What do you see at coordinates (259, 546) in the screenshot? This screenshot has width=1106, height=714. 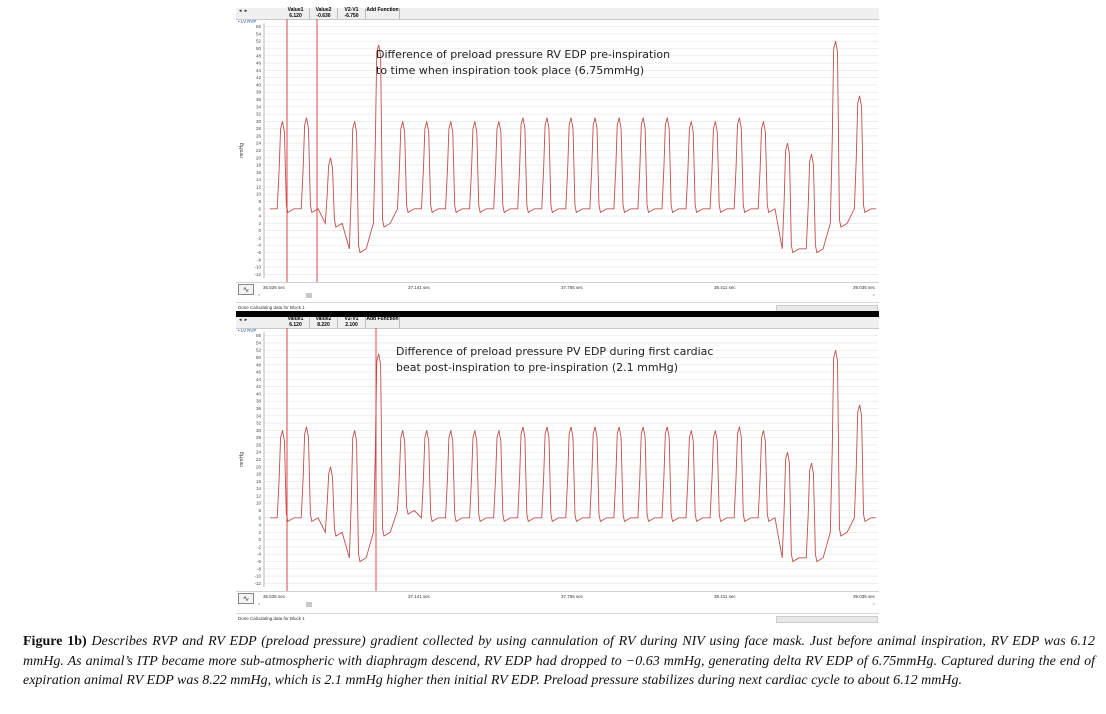 I see `y-tick-label: -2` at bounding box center [259, 546].